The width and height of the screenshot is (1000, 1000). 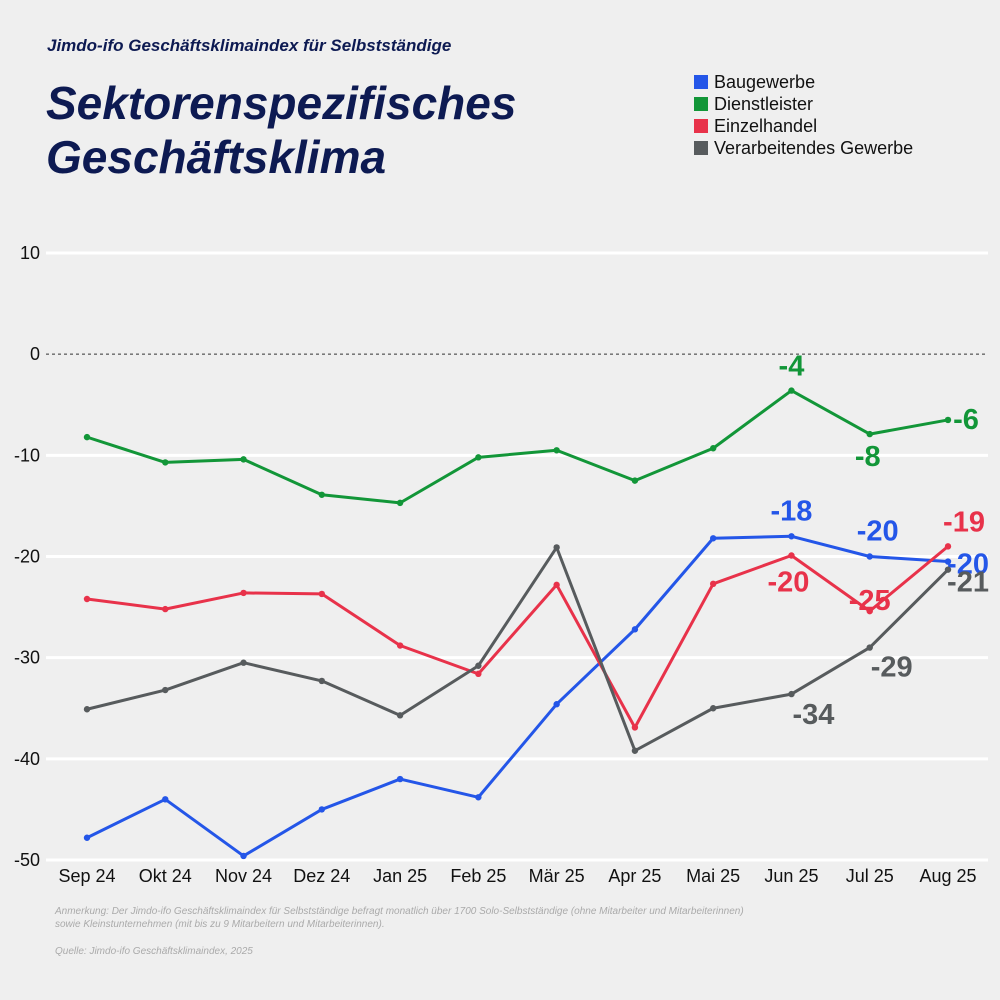 I want to click on y-tick-label: -10, so click(x=27, y=455).